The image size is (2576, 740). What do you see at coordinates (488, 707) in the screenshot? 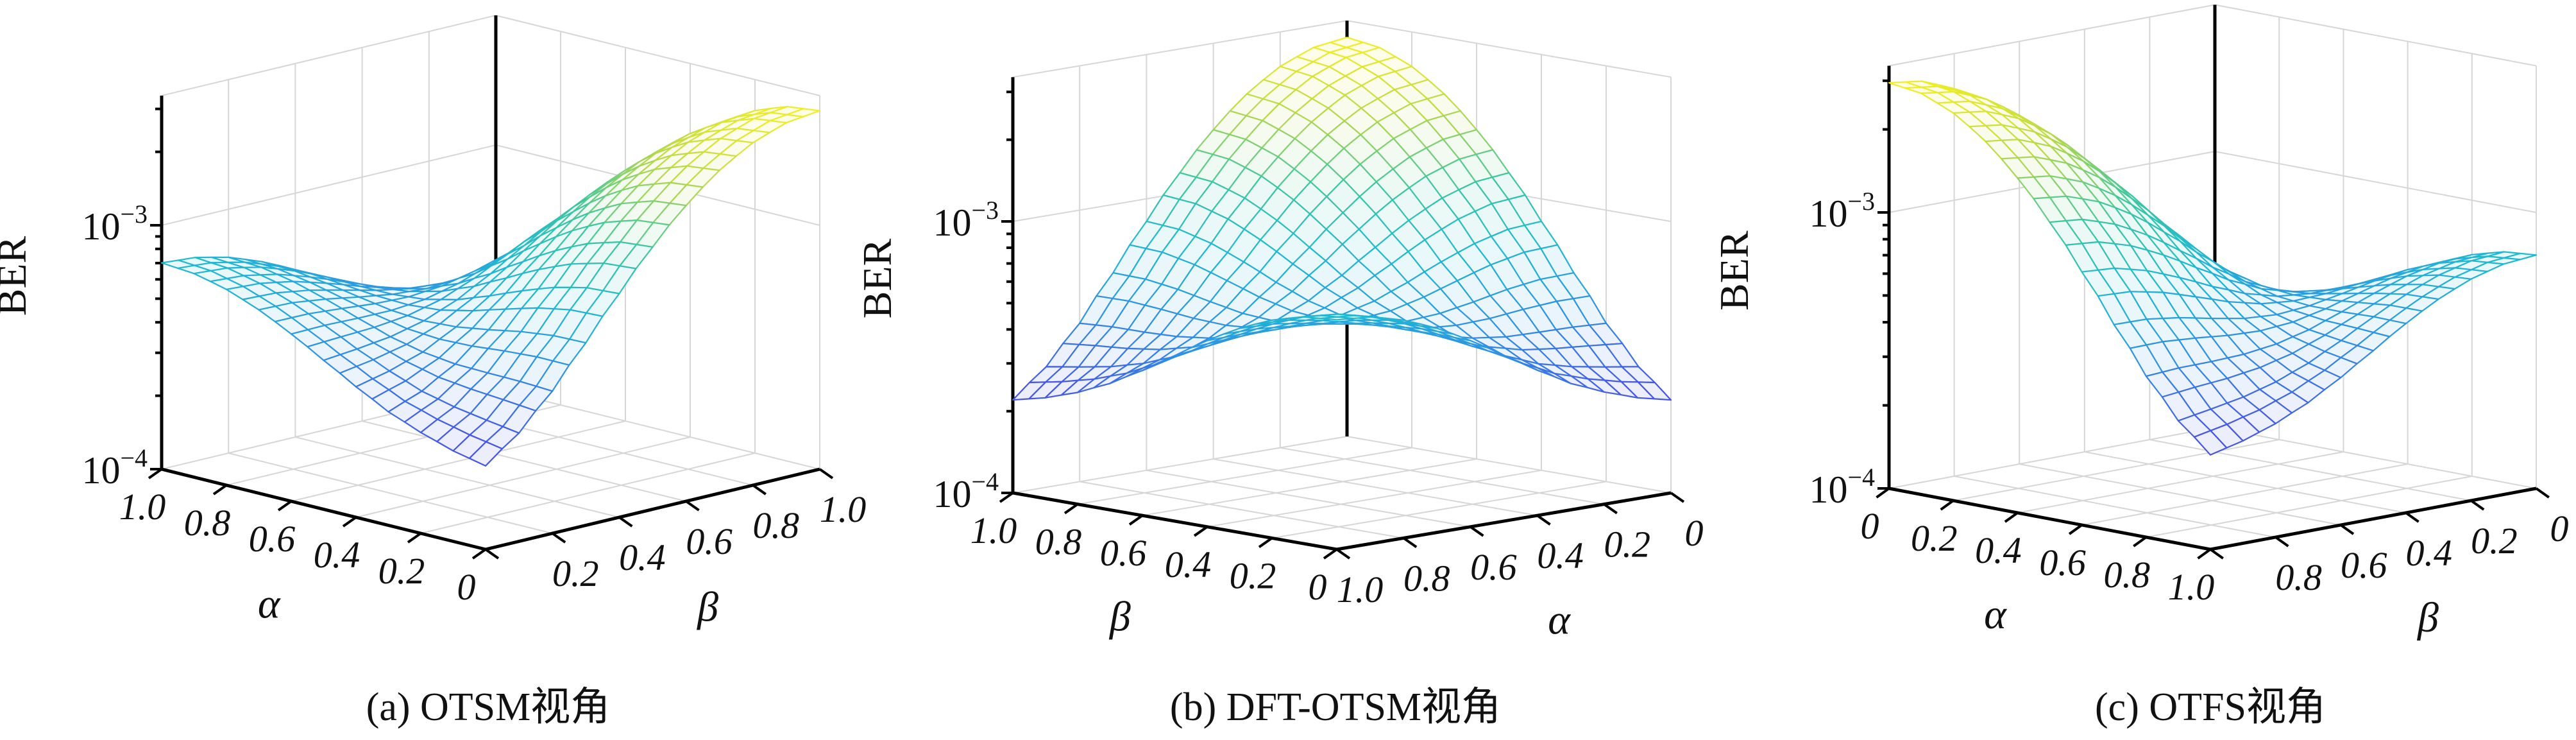
I see `panel-caption: (a) OTSM视角` at bounding box center [488, 707].